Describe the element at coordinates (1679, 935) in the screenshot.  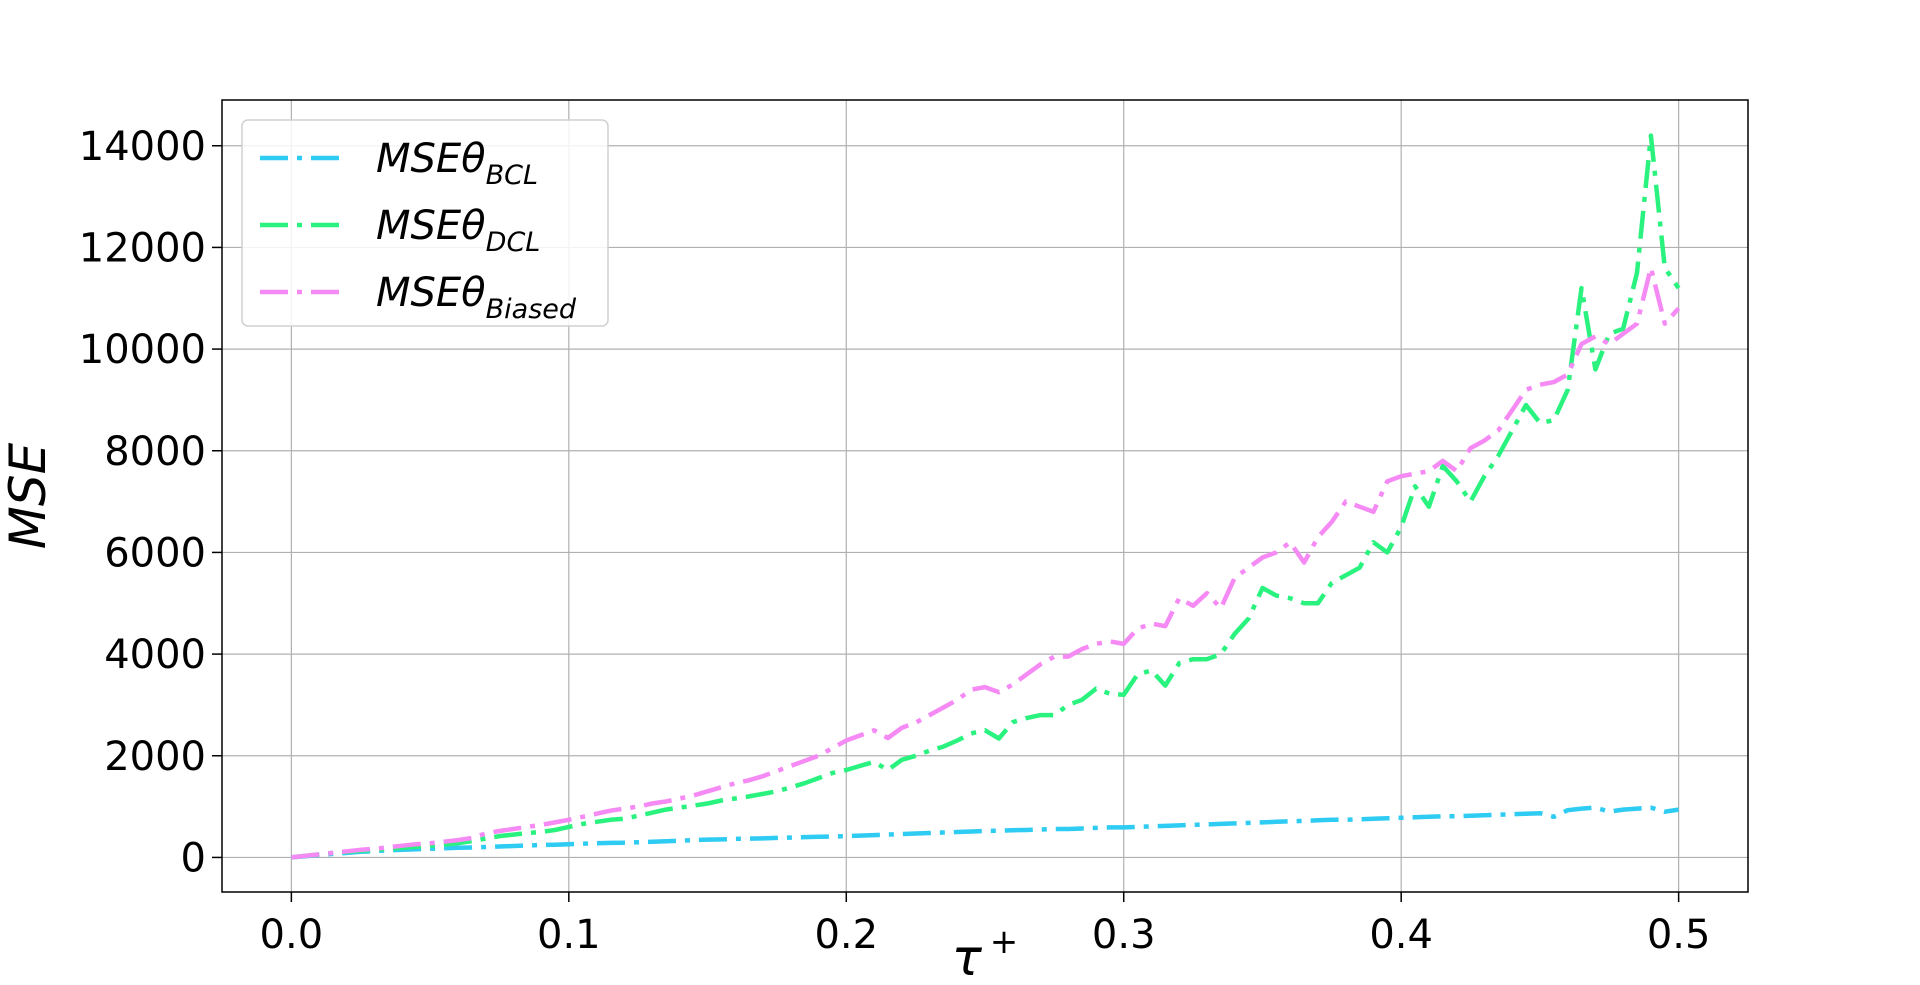
I see `x-tick-label: 0.5` at that location.